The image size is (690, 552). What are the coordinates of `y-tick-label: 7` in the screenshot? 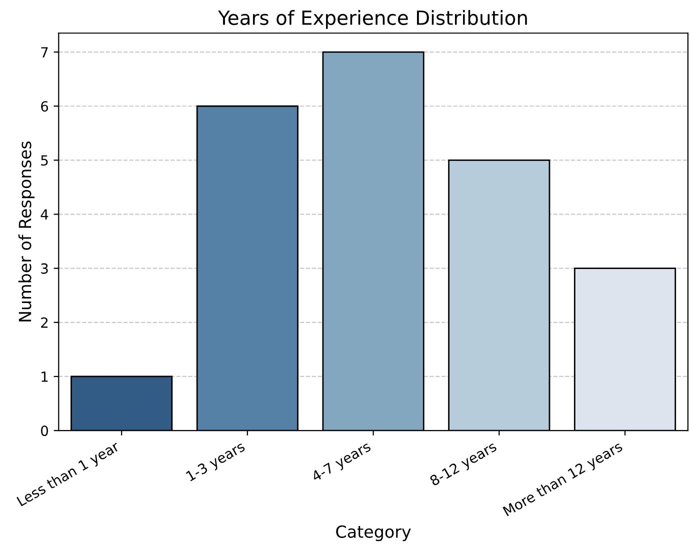 It's located at (44, 52).